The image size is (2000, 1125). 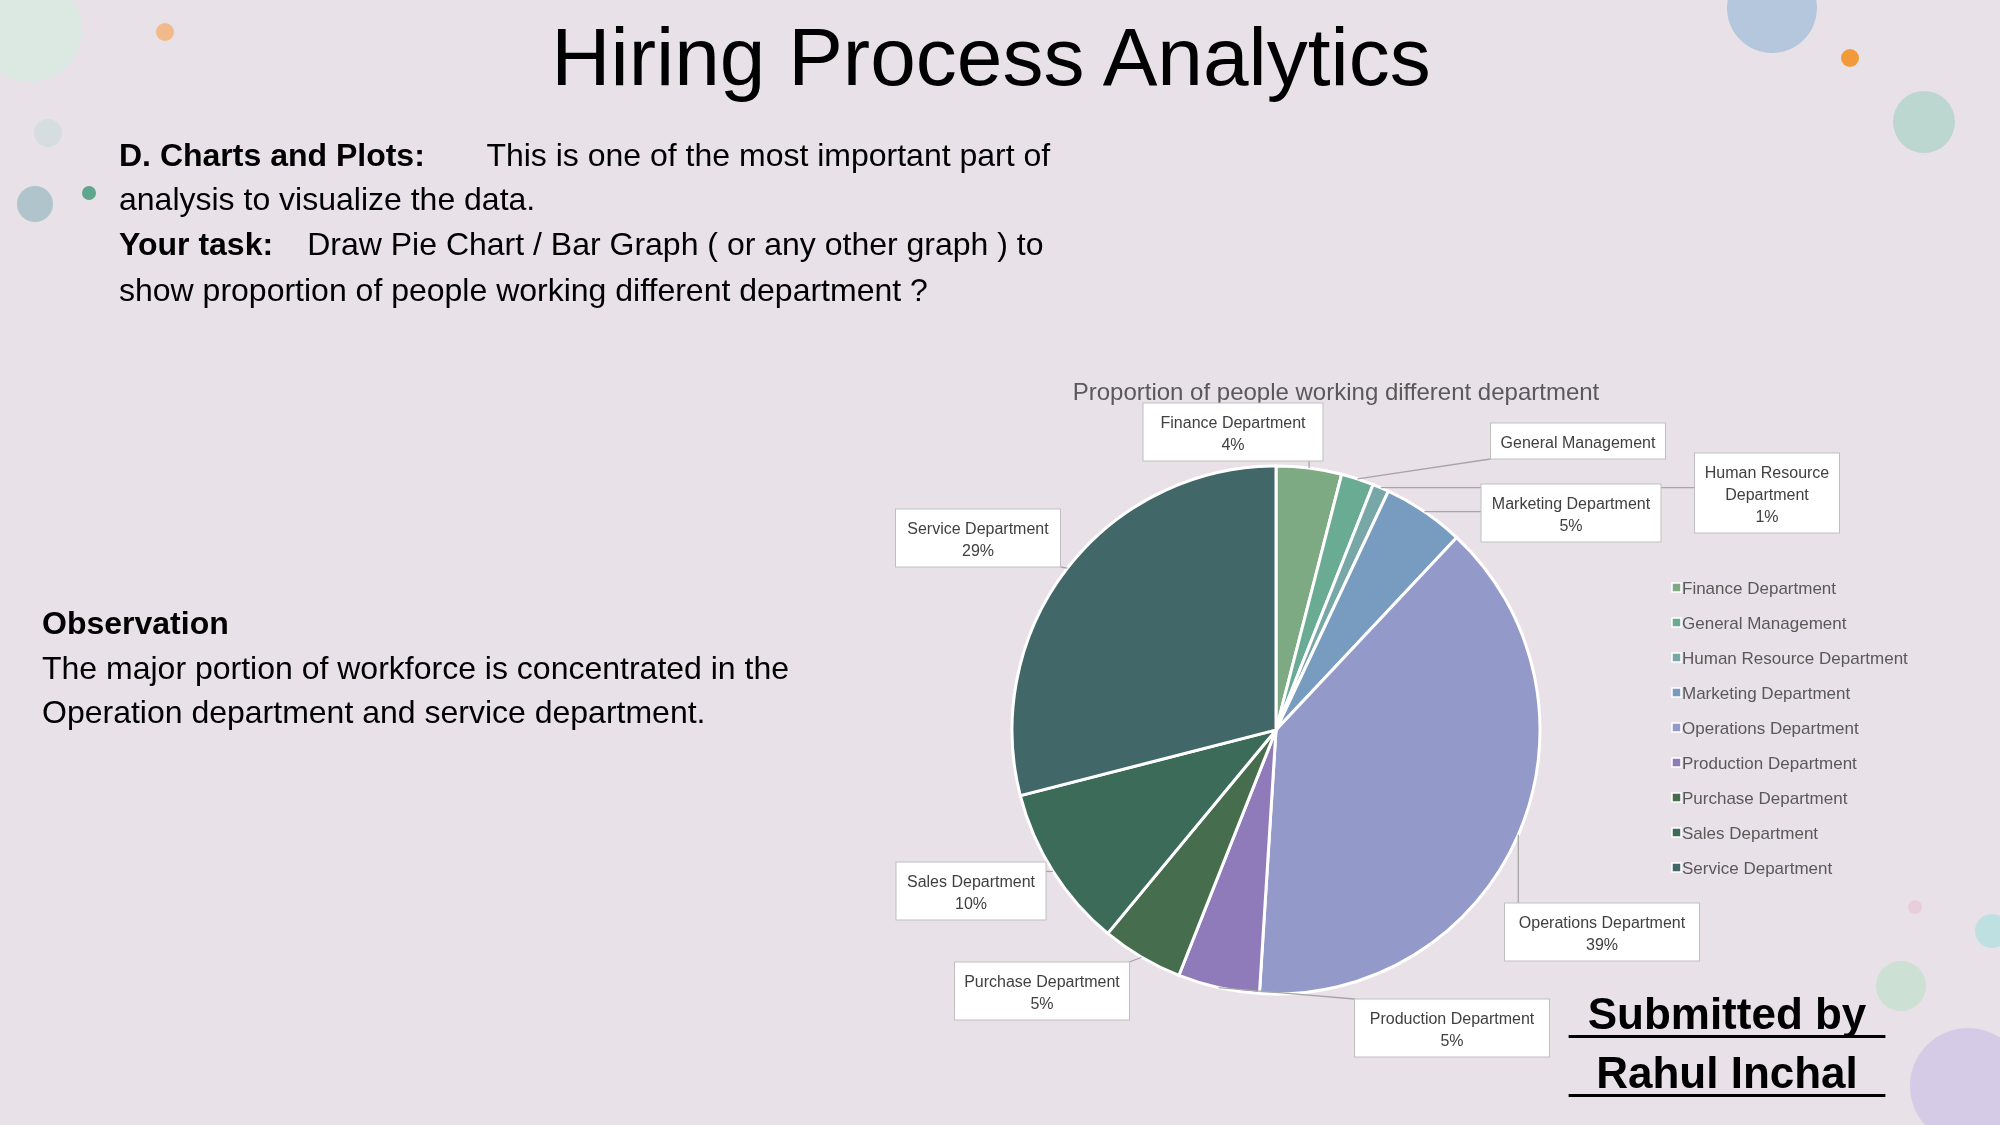 What do you see at coordinates (1765, 798) in the screenshot?
I see `legend-label: Purchase Department` at bounding box center [1765, 798].